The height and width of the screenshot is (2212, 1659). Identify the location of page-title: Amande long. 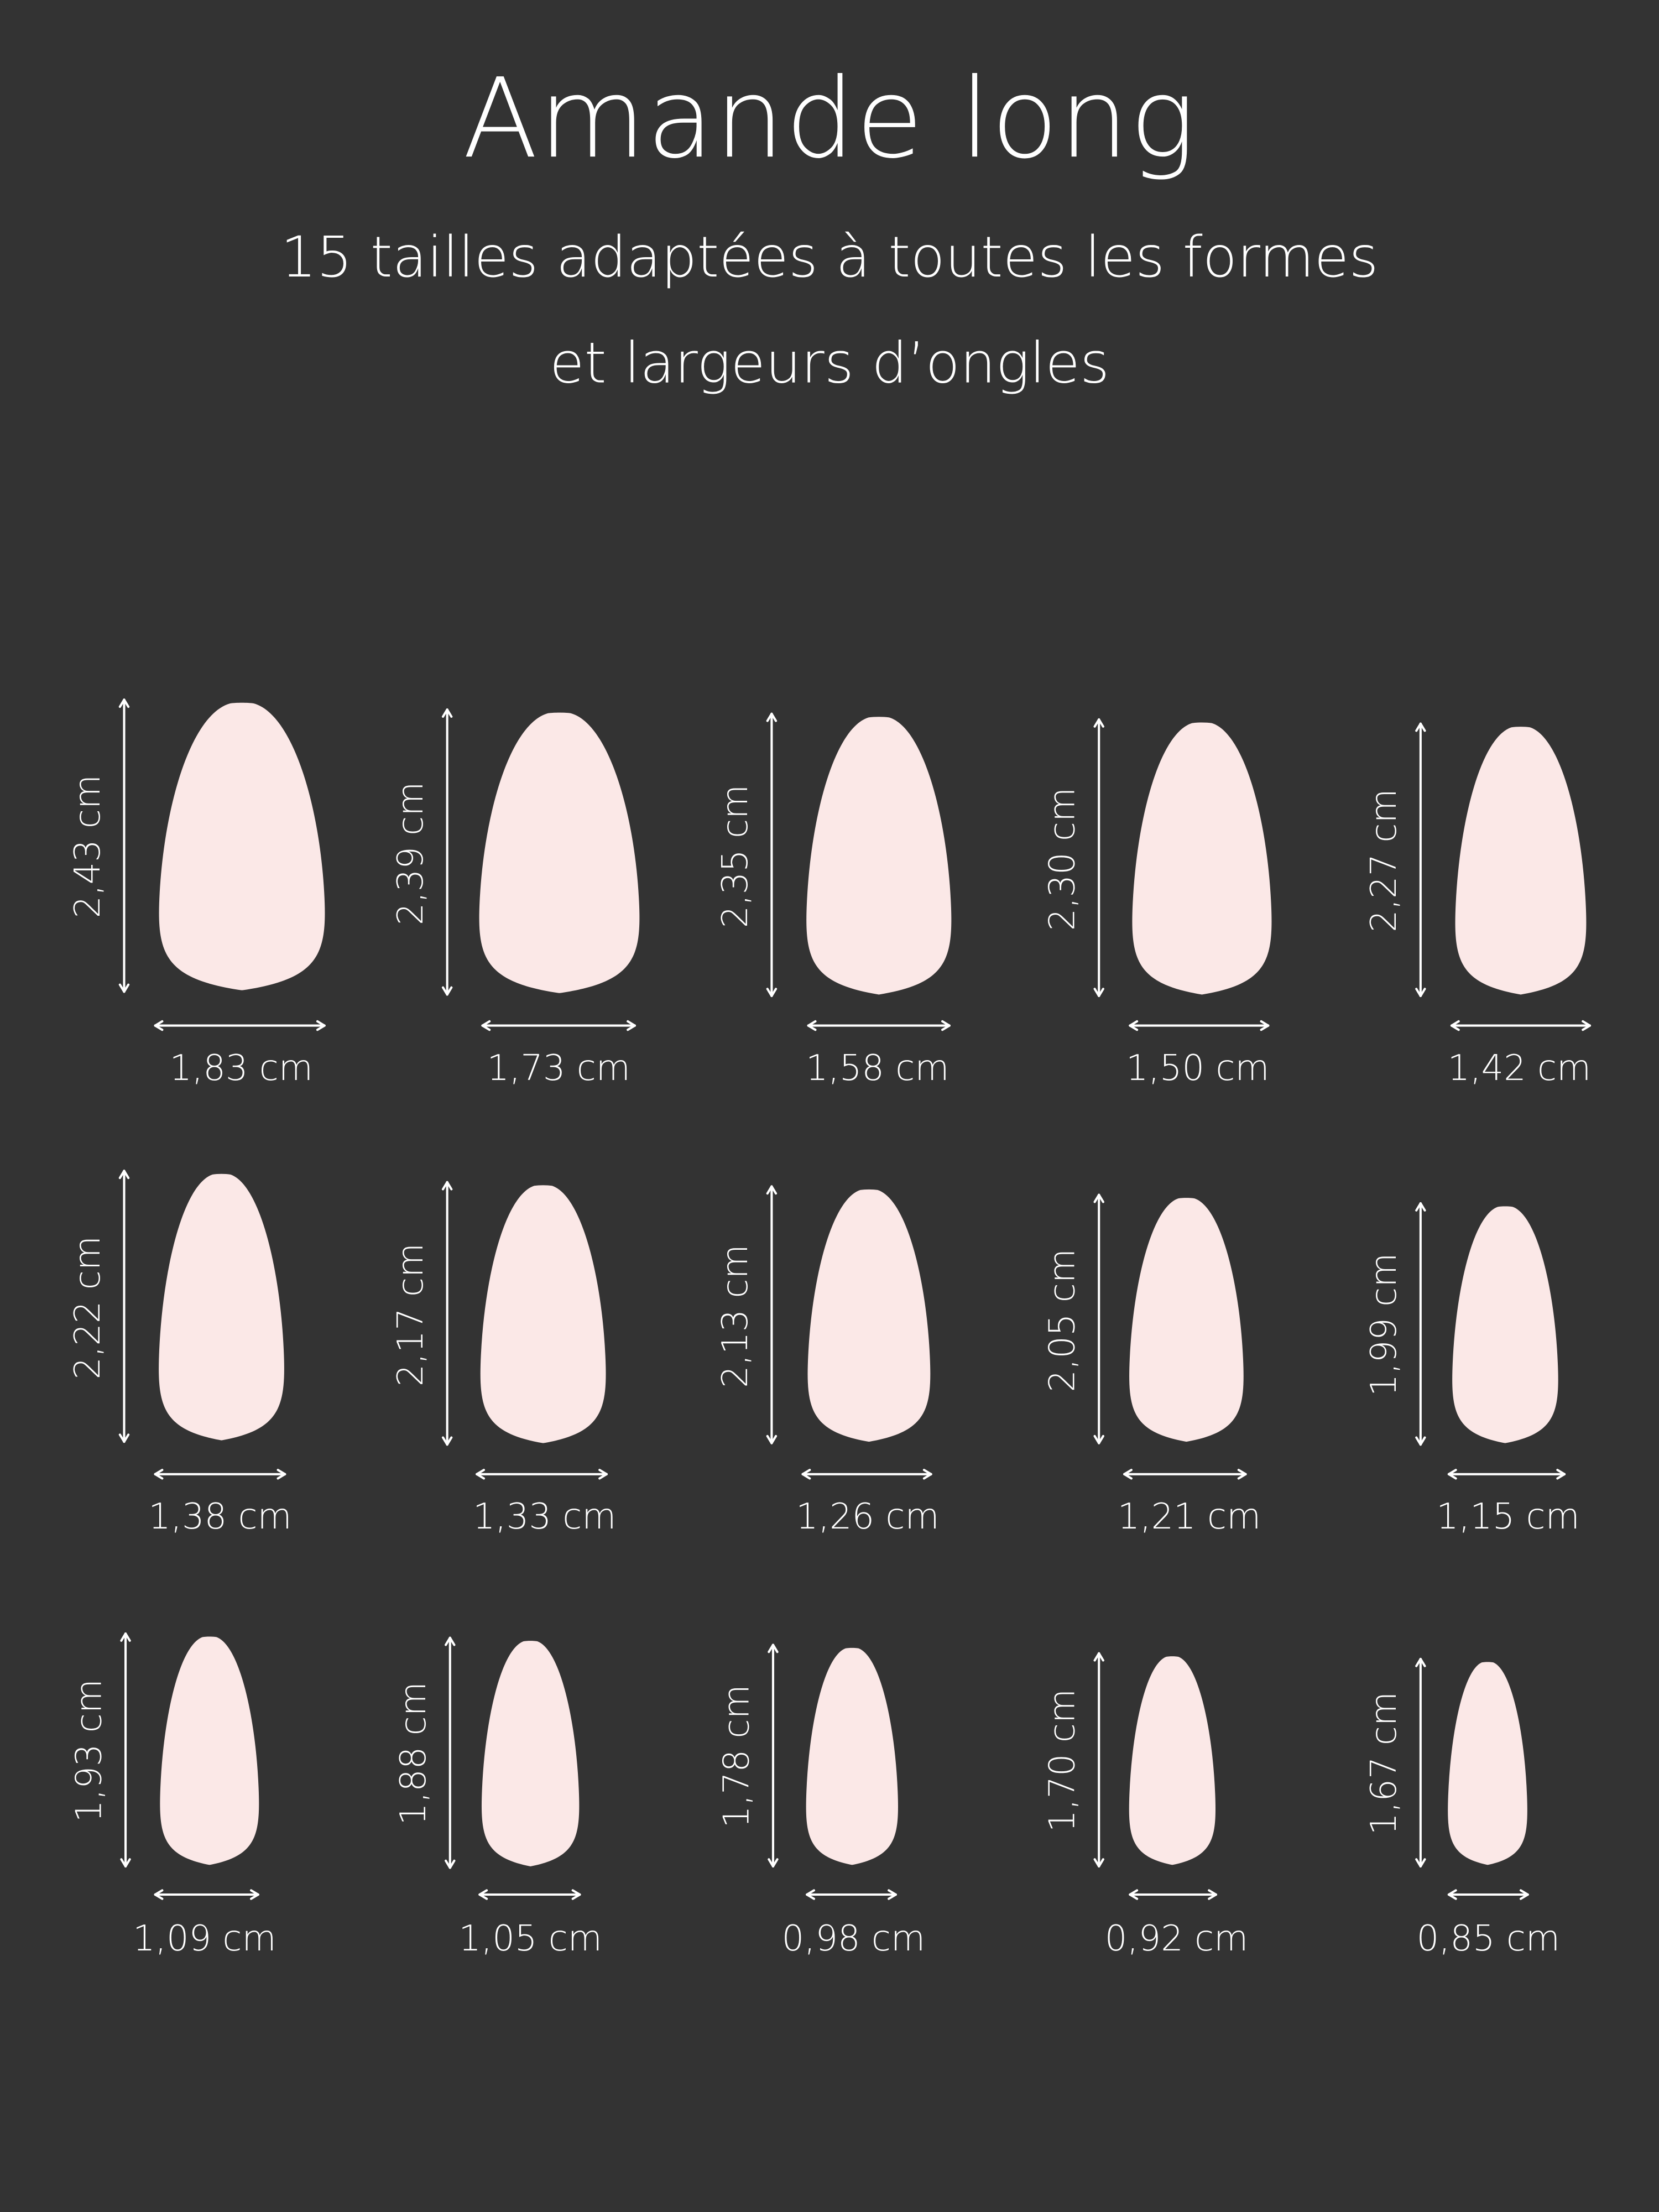
(830, 120).